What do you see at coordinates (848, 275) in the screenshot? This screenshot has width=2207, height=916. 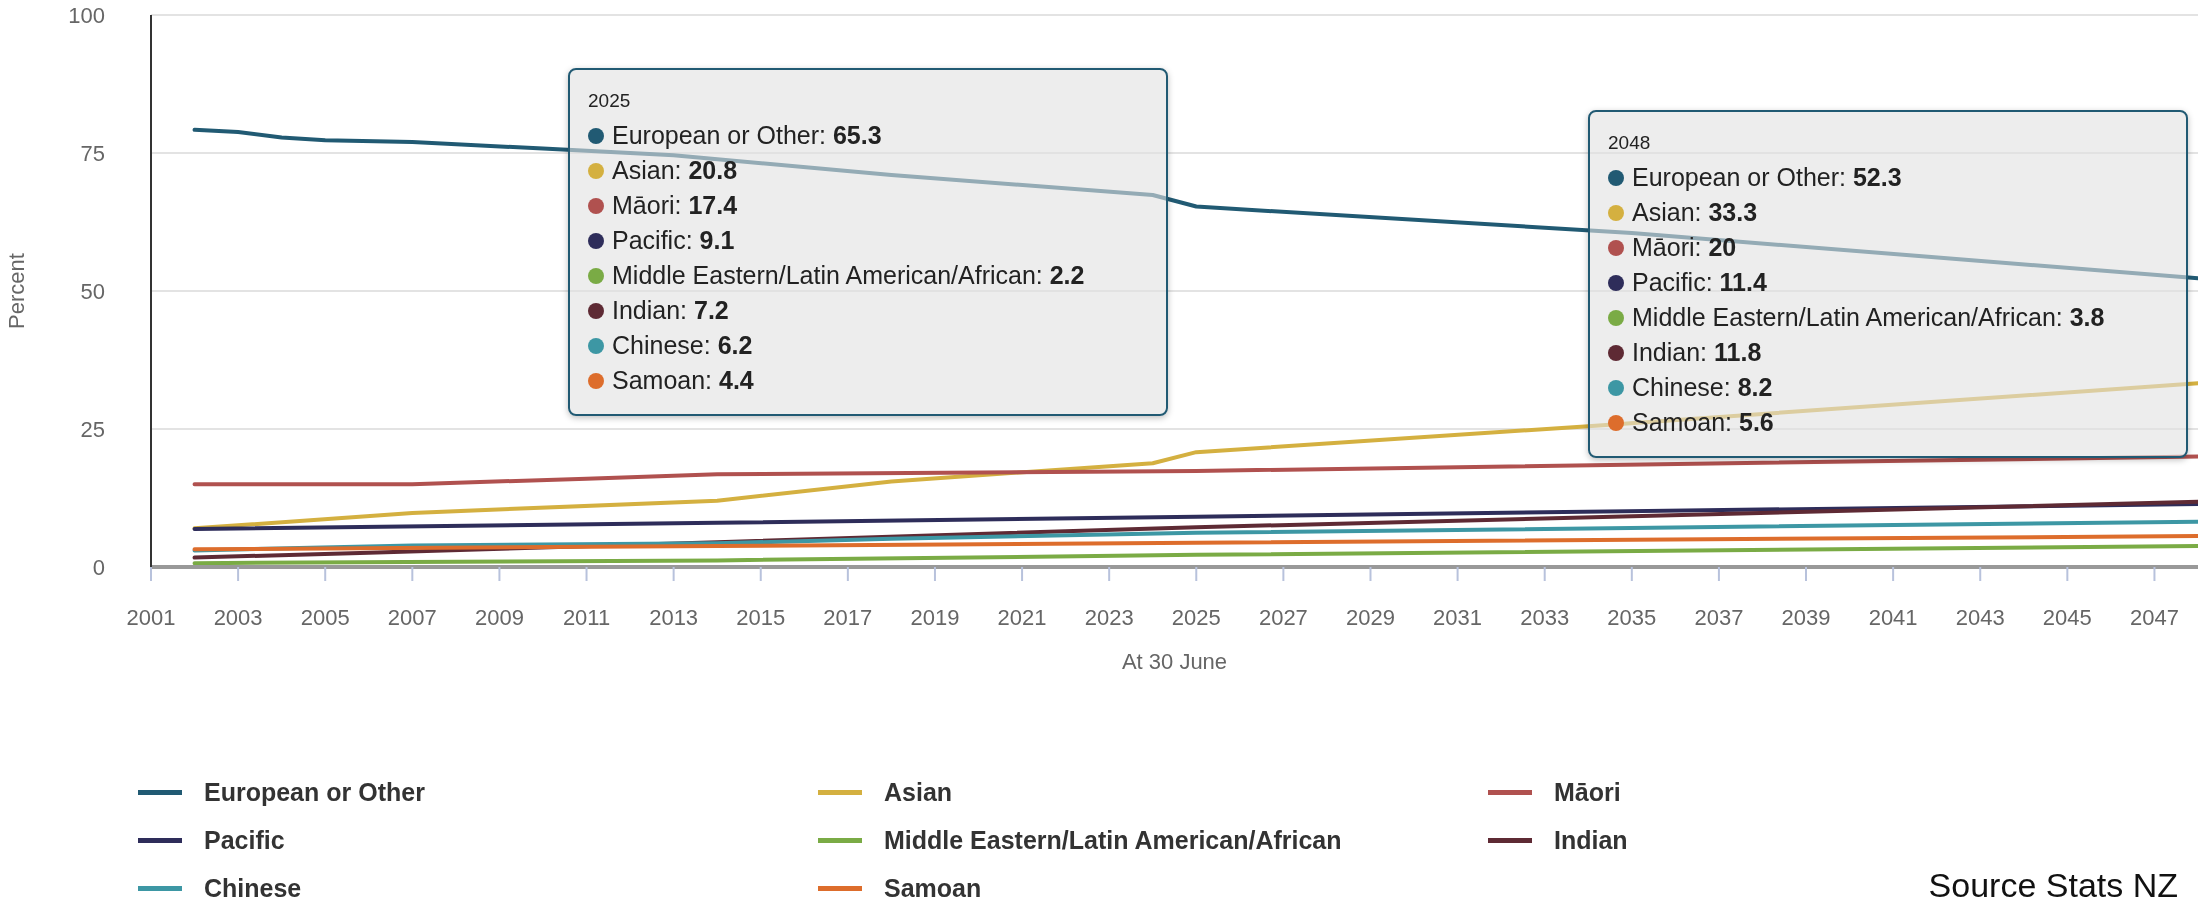 I see `annotation: Middle Eastern/Latin American/African: 2.2` at bounding box center [848, 275].